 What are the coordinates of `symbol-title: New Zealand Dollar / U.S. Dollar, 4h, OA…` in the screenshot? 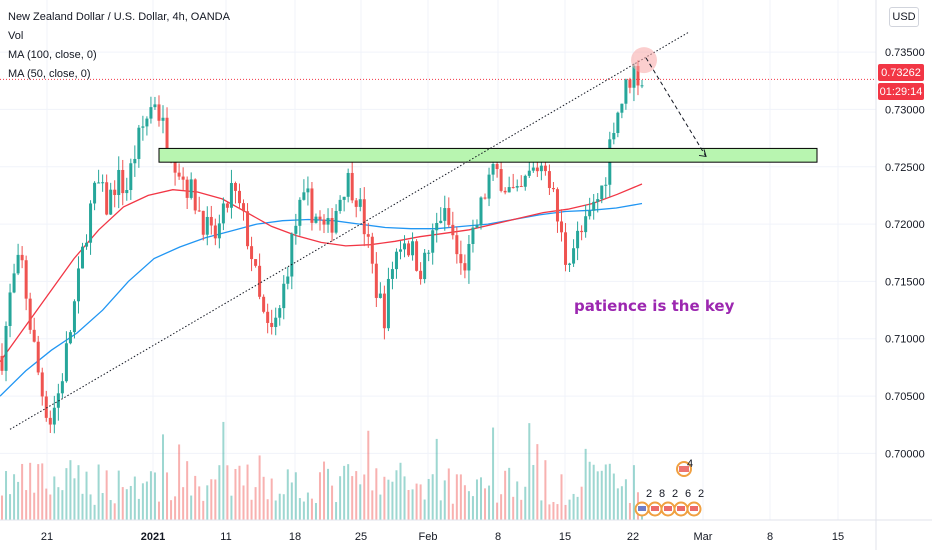 It's located at (119, 17).